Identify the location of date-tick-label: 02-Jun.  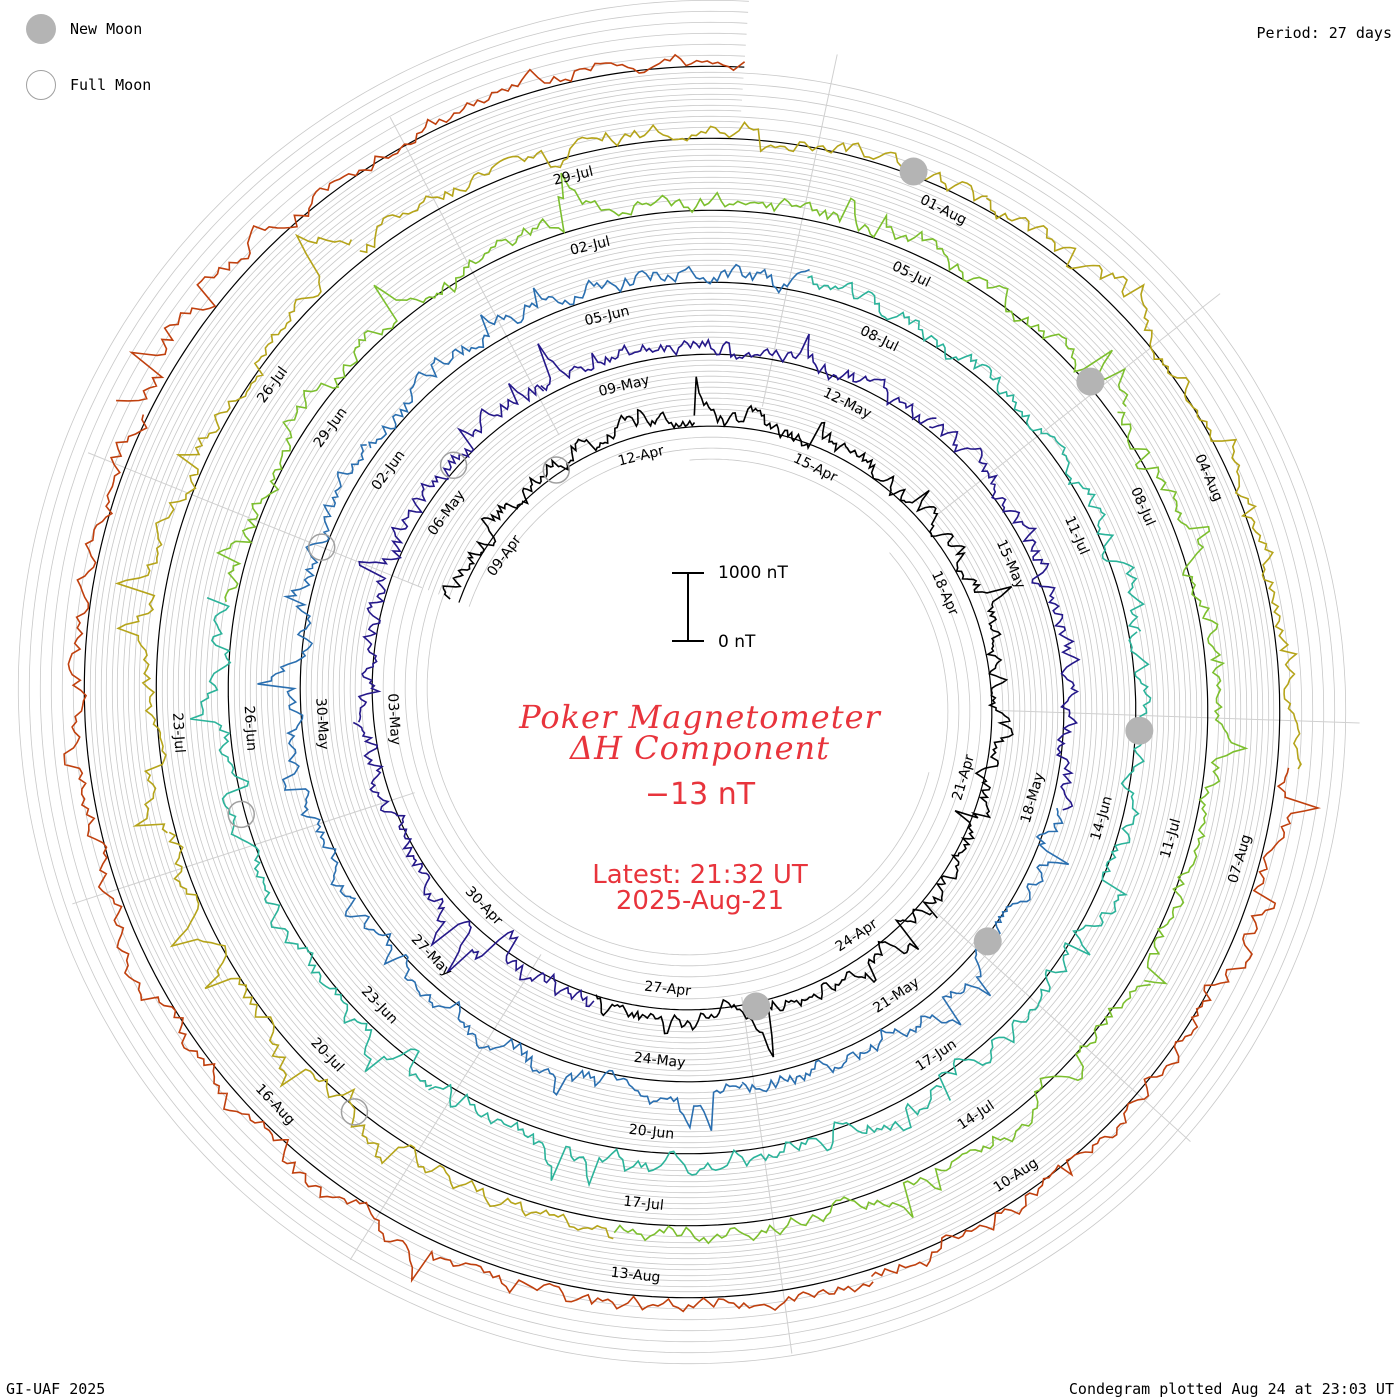
(389, 470).